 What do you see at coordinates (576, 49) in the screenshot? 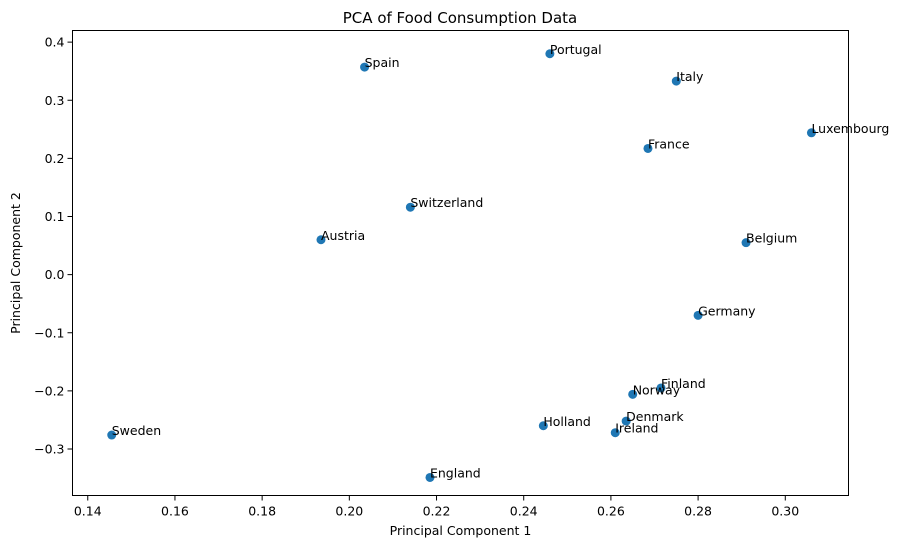
I see `point-label-portugal: Portugal` at bounding box center [576, 49].